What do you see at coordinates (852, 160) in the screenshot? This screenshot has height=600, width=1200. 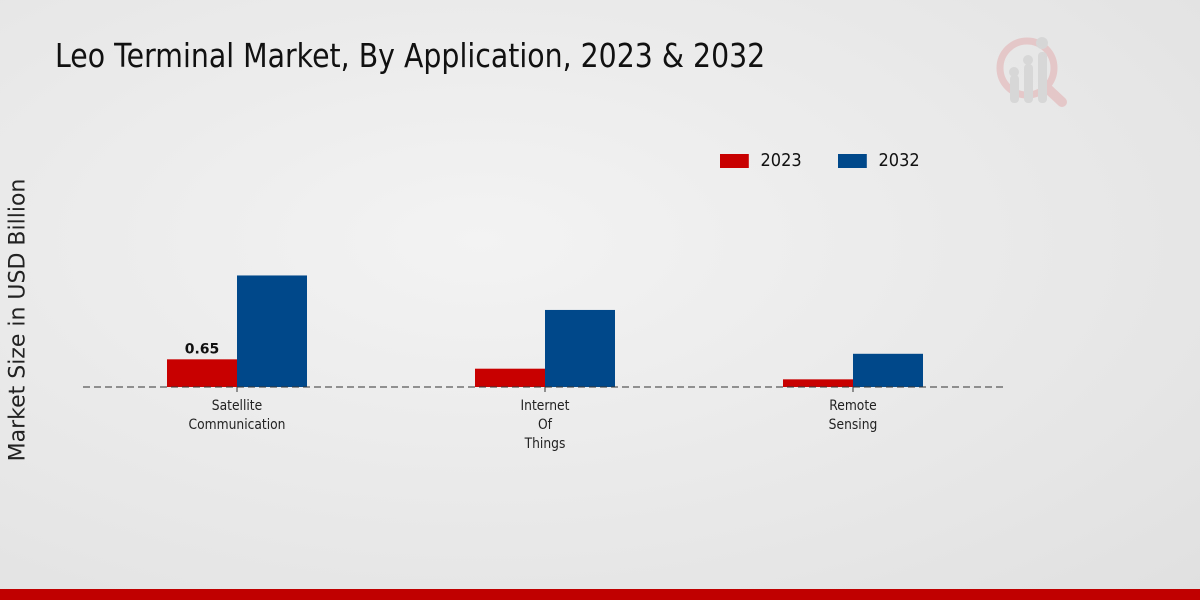 I see `legend-swatch-2032` at bounding box center [852, 160].